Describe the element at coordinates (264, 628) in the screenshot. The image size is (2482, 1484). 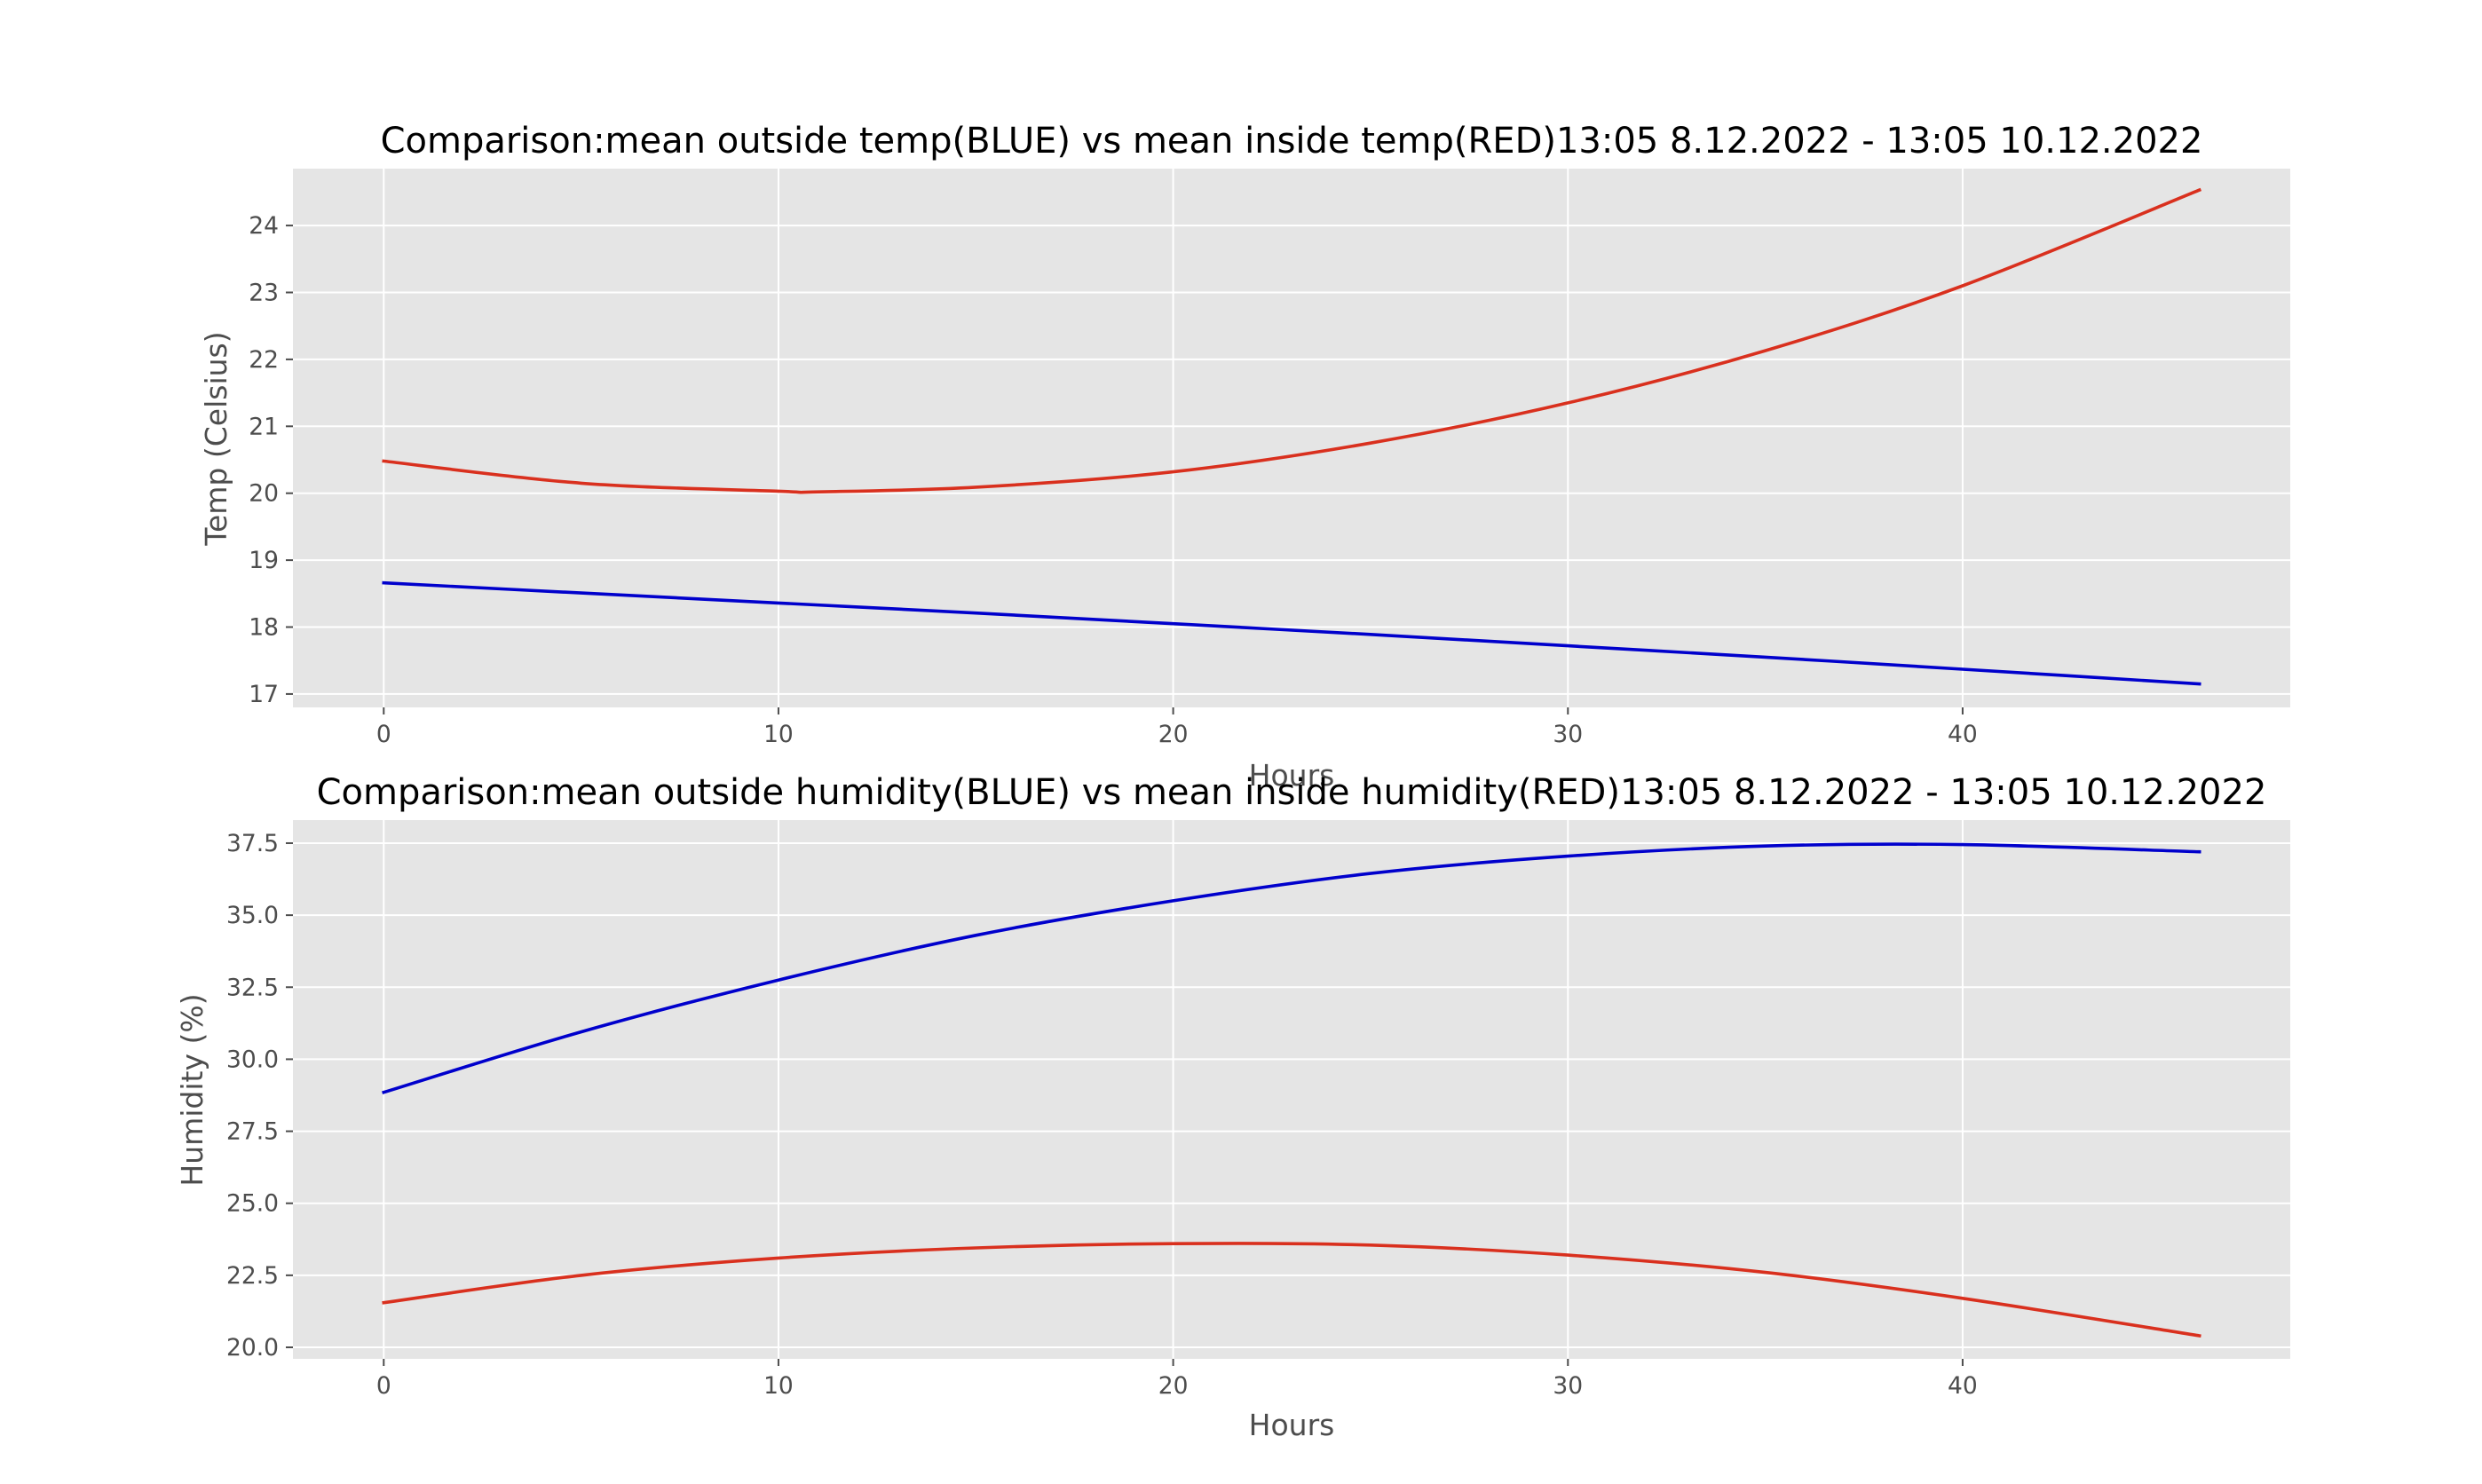
I see `y-tick-label: 18` at that location.